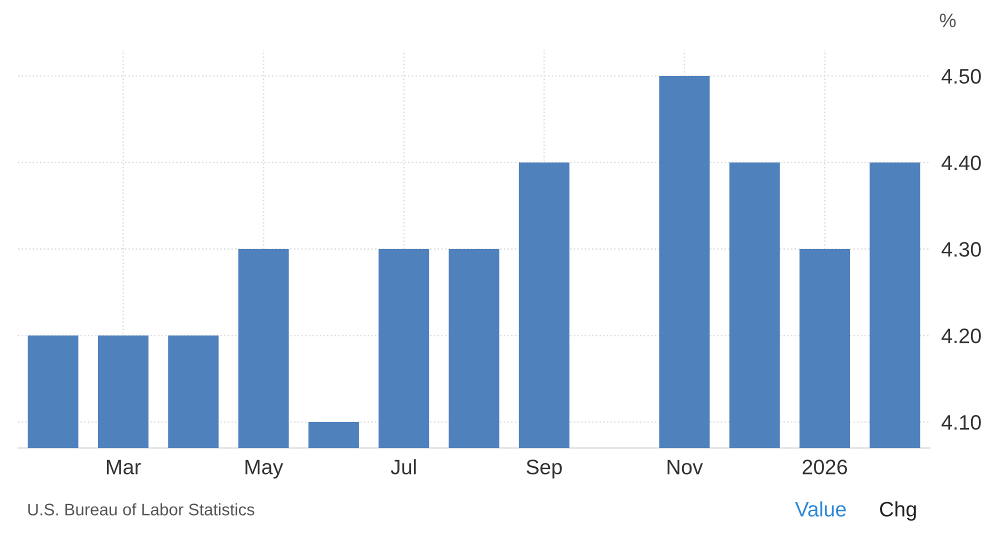 The height and width of the screenshot is (546, 990). Describe the element at coordinates (961, 336) in the screenshot. I see `y-tick-label: 4.20` at that location.